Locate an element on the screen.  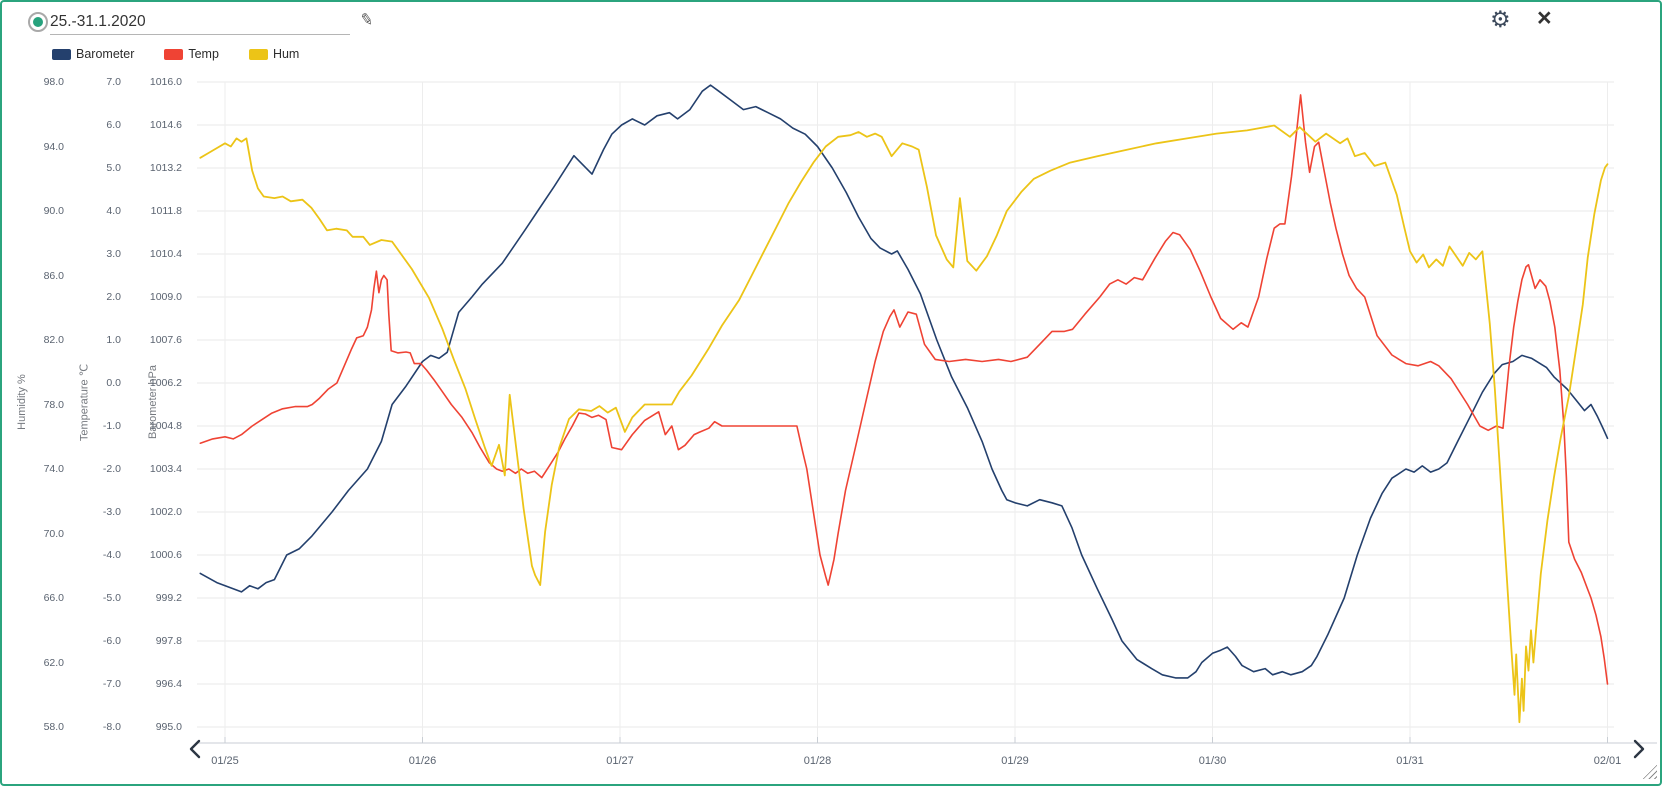
tick-label: 4.0 is located at coordinates (113, 211).